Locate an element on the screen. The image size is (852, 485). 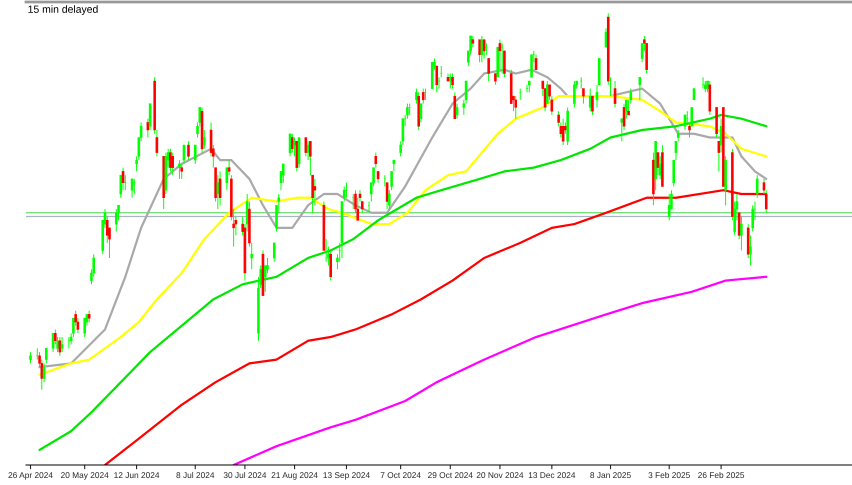
x-tick-label: 7 Oct 2024 is located at coordinates (400, 475).